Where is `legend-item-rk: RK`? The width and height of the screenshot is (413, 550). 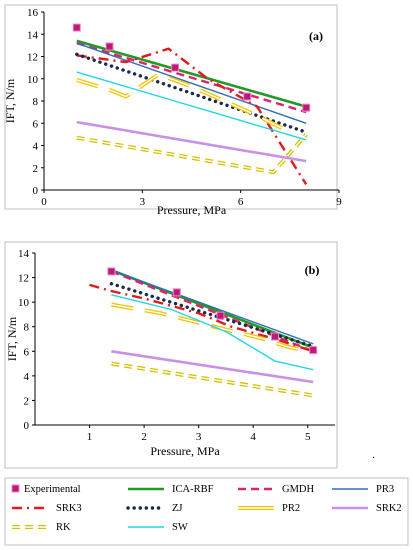
legend-item-rk: RK is located at coordinates (41, 527).